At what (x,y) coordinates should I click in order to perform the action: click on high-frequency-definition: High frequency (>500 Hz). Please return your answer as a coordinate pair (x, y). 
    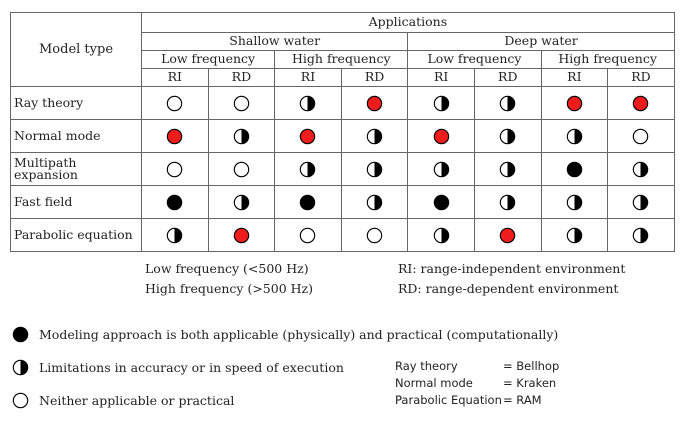
    Looking at the image, I should click on (229, 288).